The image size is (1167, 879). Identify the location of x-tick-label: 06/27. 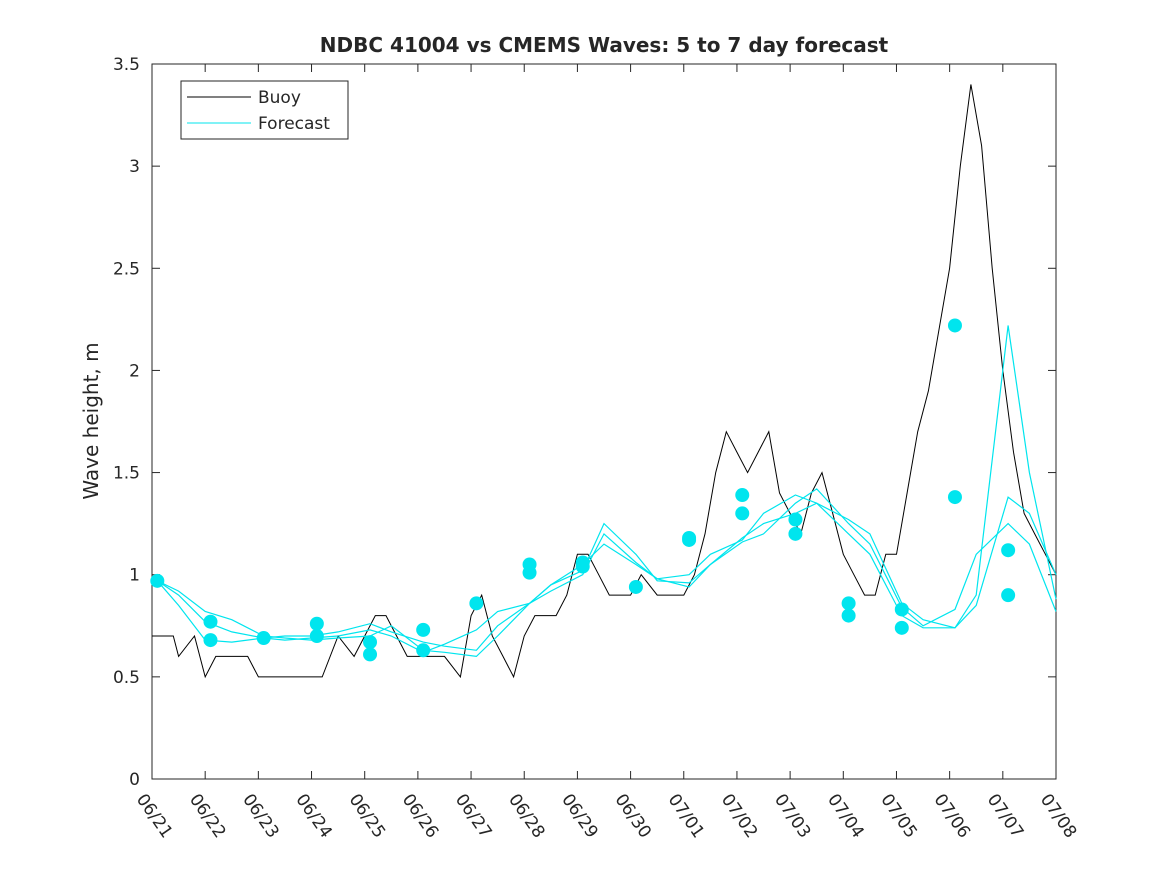
(473, 816).